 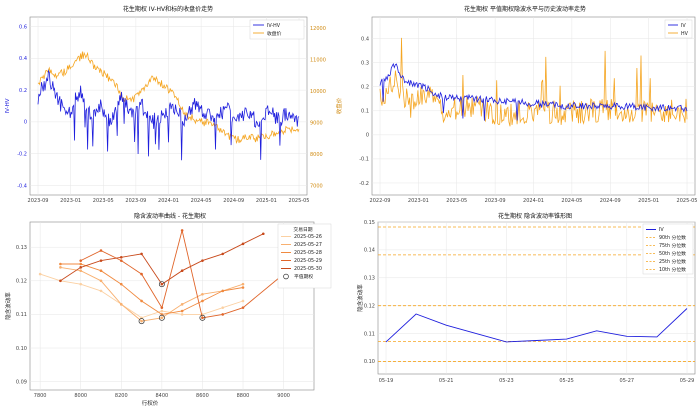 I want to click on chart4-xtick-label: 05-23, so click(x=506, y=381).